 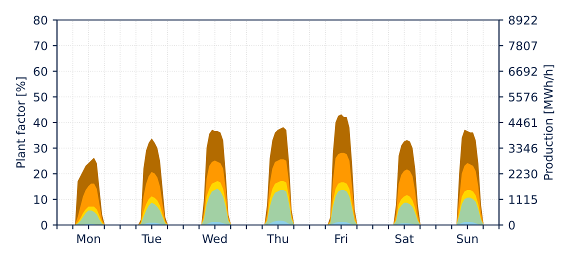 I want to click on x-tick-label: Tue, so click(x=152, y=239).